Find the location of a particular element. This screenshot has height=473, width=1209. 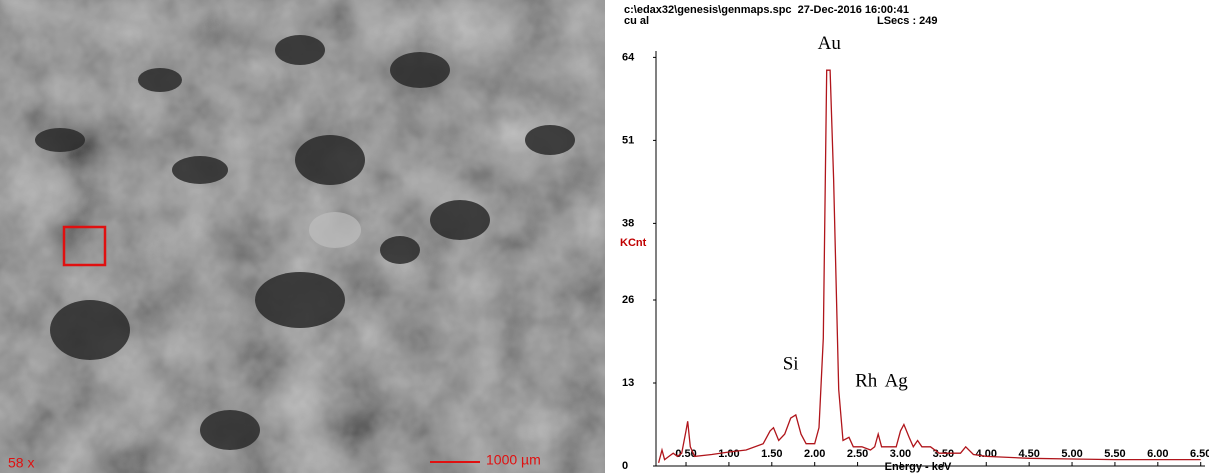

peak-label: Rh is located at coordinates (866, 381).